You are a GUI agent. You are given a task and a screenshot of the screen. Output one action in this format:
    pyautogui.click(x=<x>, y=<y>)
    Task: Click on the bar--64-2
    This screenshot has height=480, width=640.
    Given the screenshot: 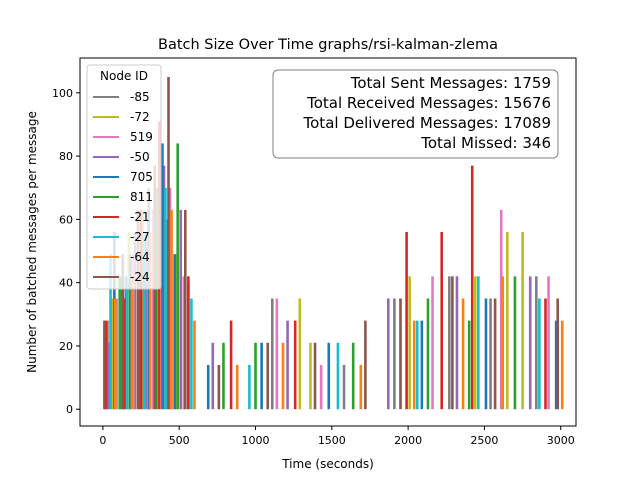 What is the action you would take?
    pyautogui.click(x=150, y=321)
    